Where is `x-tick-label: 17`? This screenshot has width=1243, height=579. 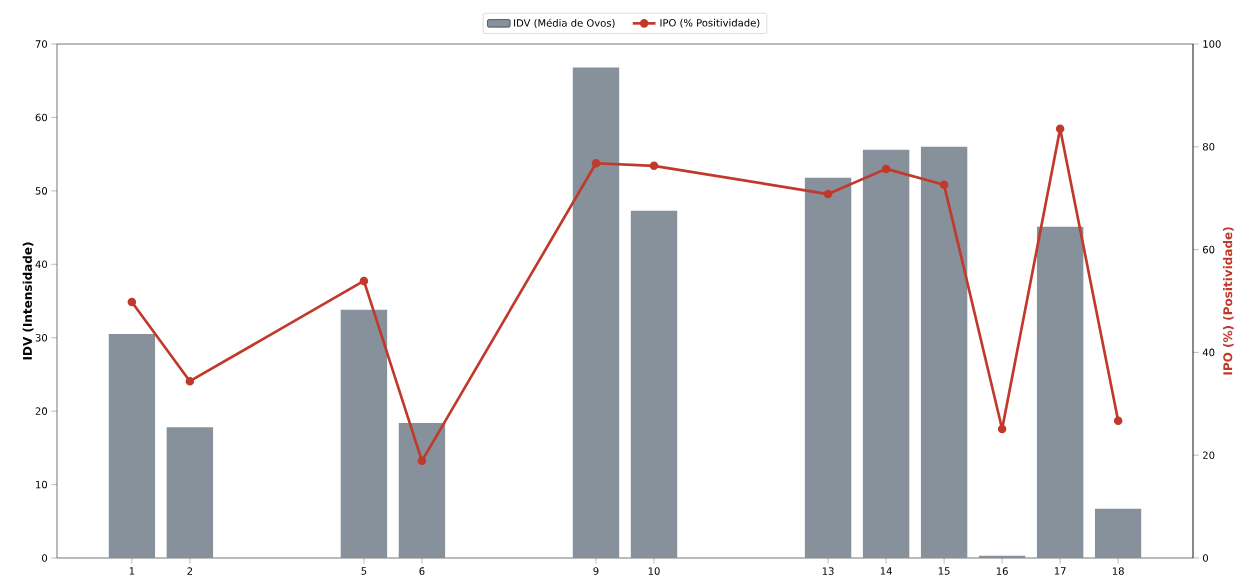 x-tick-label: 17 is located at coordinates (1060, 571).